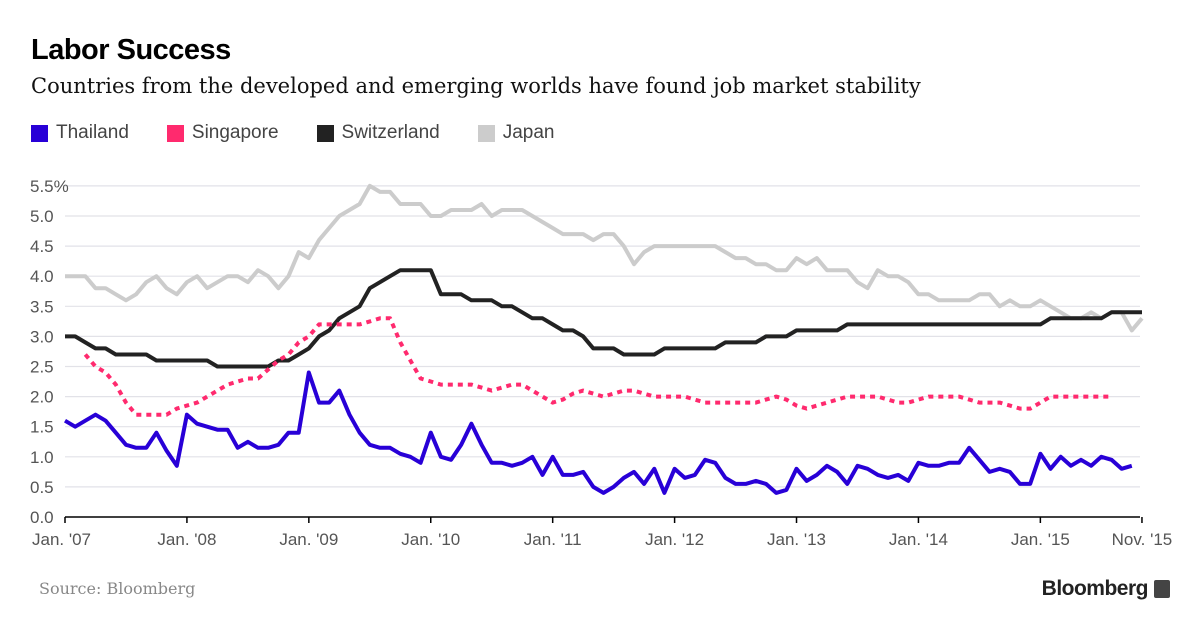  What do you see at coordinates (175, 133) in the screenshot?
I see `legend-swatch-singapore` at bounding box center [175, 133].